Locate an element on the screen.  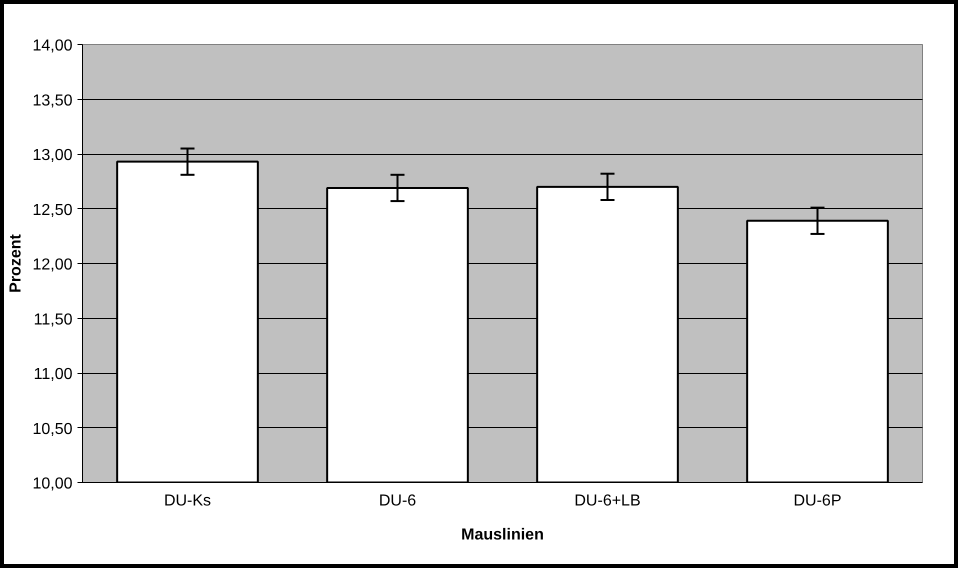
x-tick-label: DU-Ks is located at coordinates (188, 501).